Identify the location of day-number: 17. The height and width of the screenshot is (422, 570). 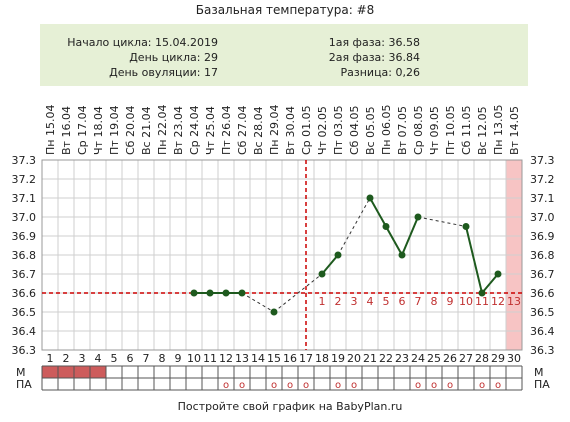
(306, 358).